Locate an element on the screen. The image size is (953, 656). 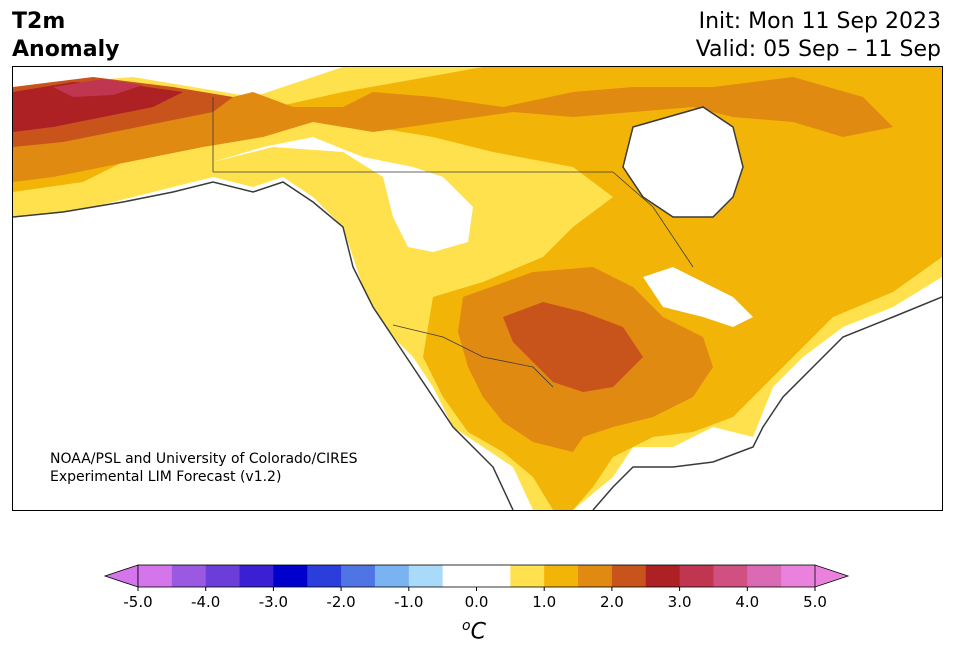
great-lakes is located at coordinates (698, 297).